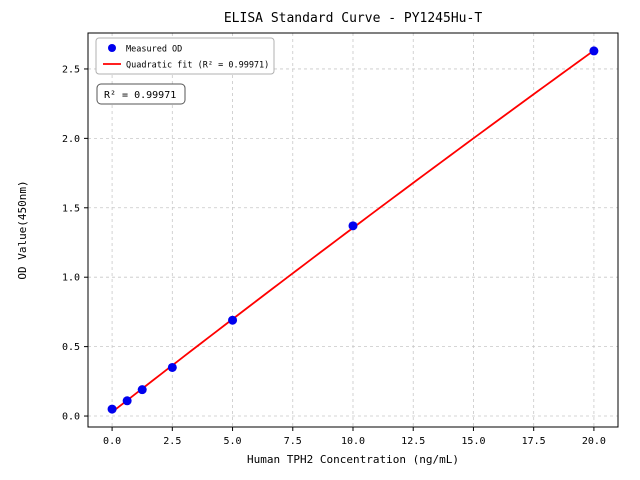 This screenshot has height=480, width=640. I want to click on legend-marker-dot, so click(112, 48).